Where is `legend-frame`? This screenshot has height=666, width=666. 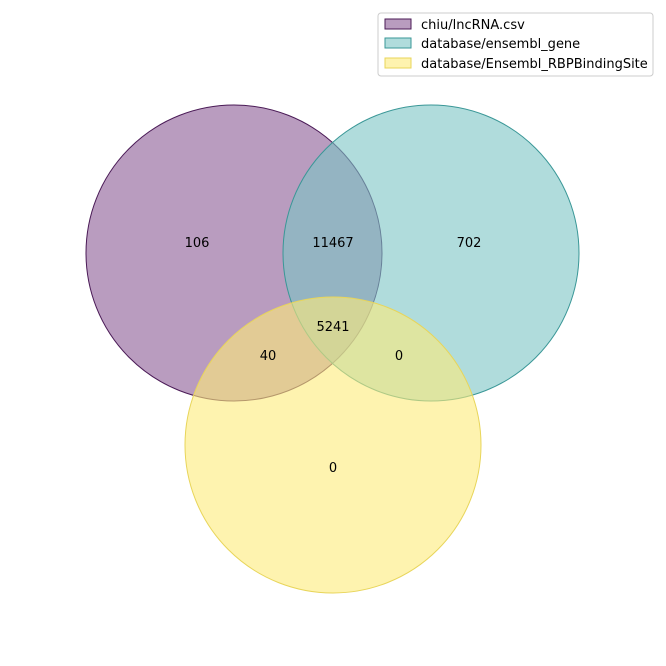
legend-frame is located at coordinates (515, 44).